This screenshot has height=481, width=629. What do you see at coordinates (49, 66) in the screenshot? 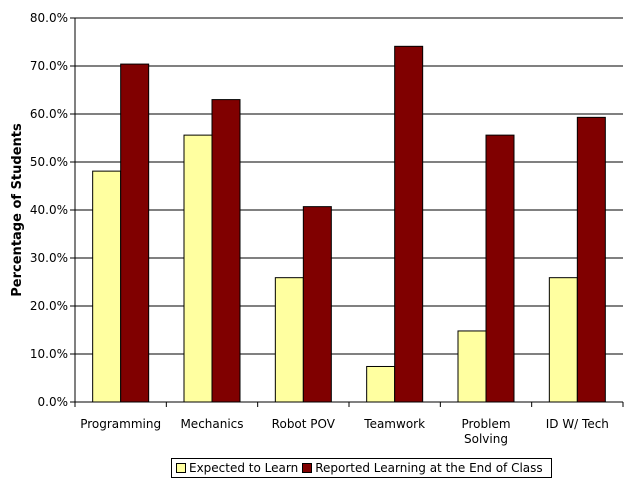
I see `y-tick-label: 70.0%` at bounding box center [49, 66].